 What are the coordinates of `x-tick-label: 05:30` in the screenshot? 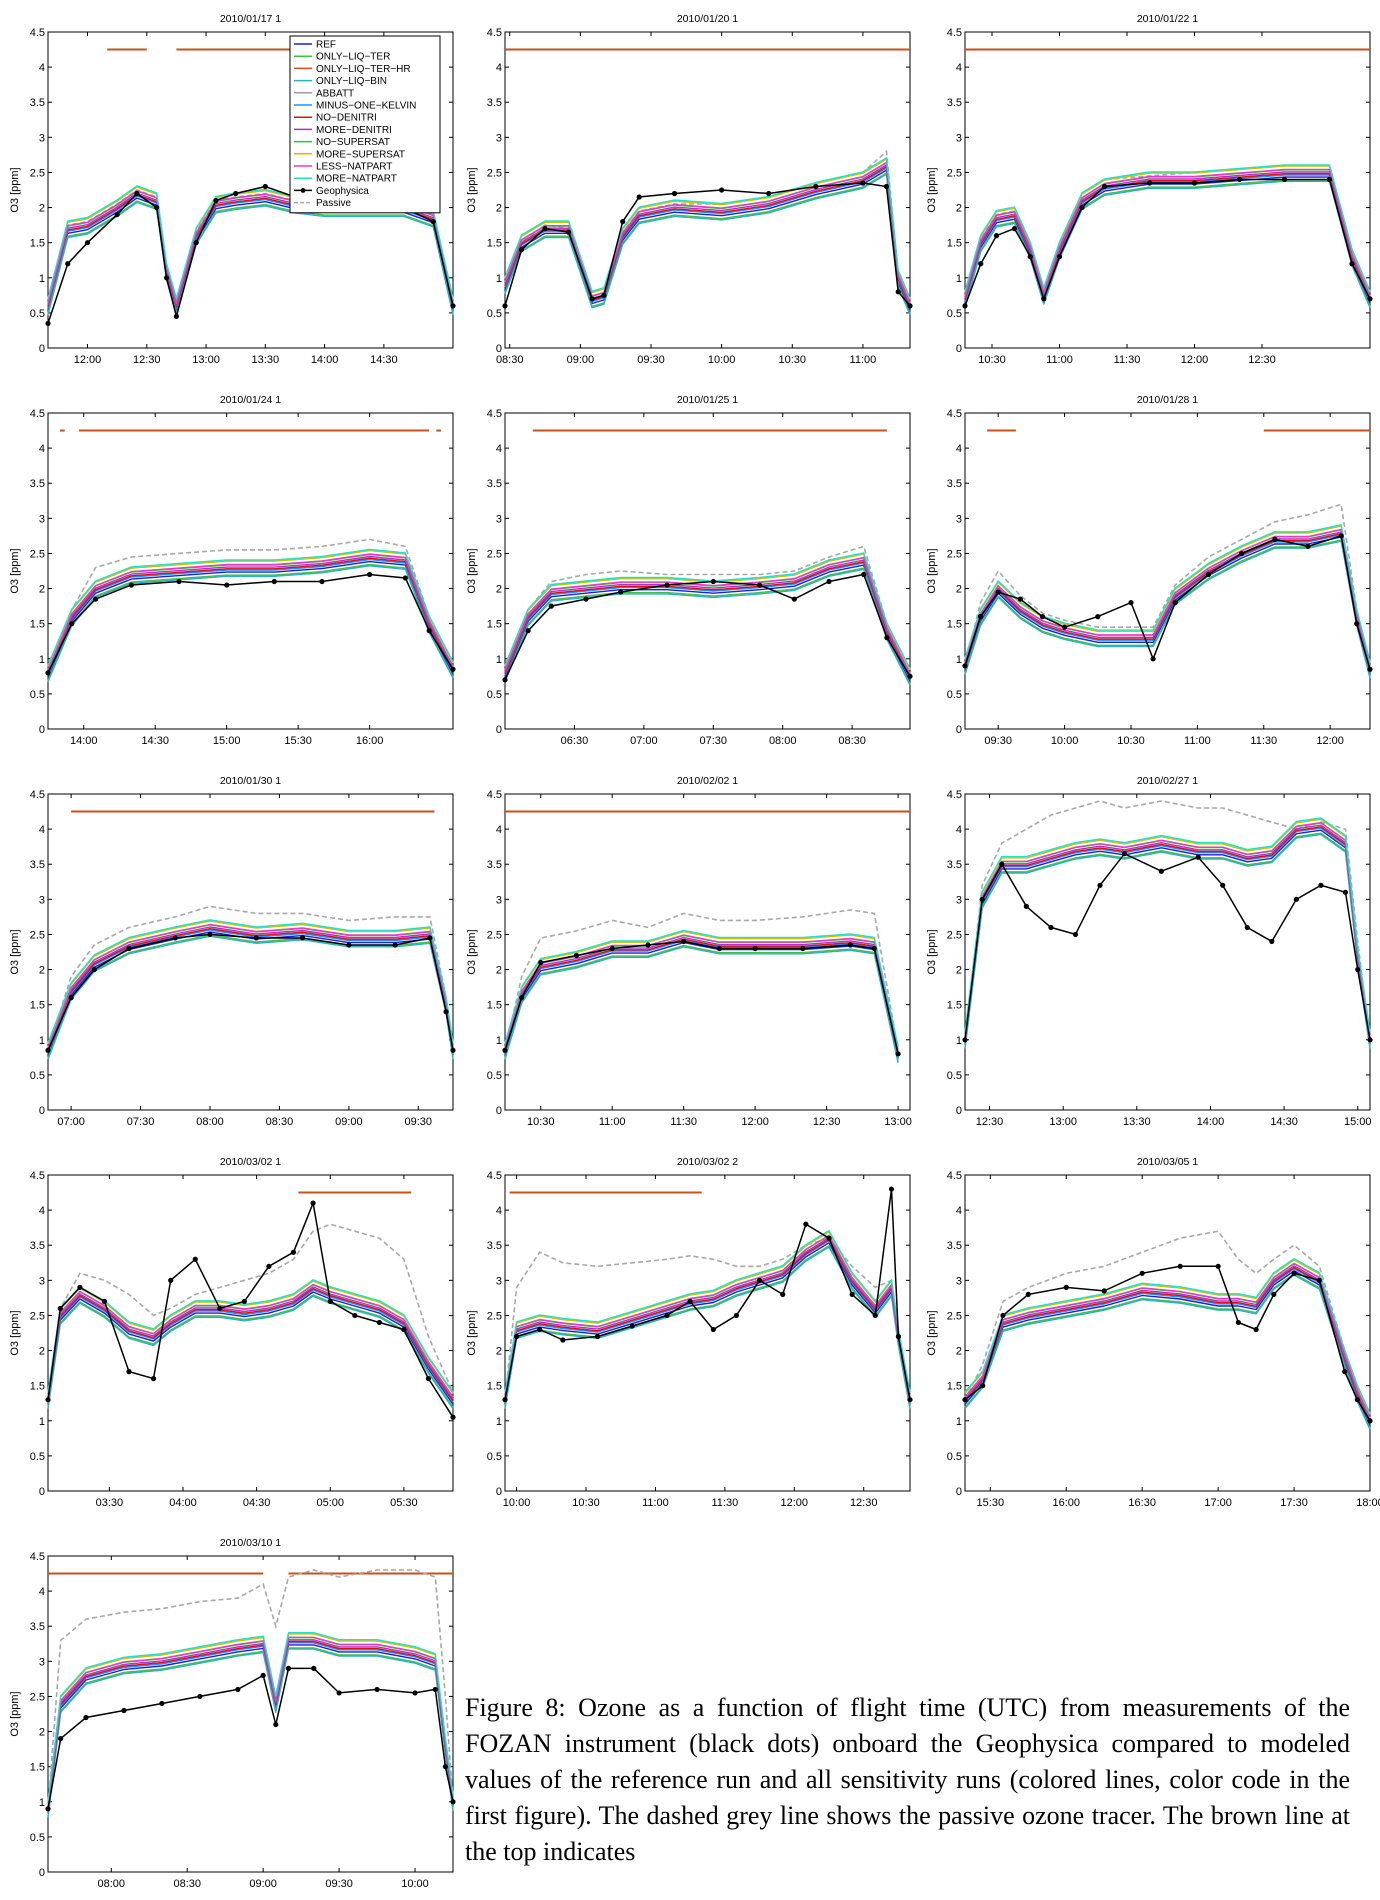 It's located at (404, 1503).